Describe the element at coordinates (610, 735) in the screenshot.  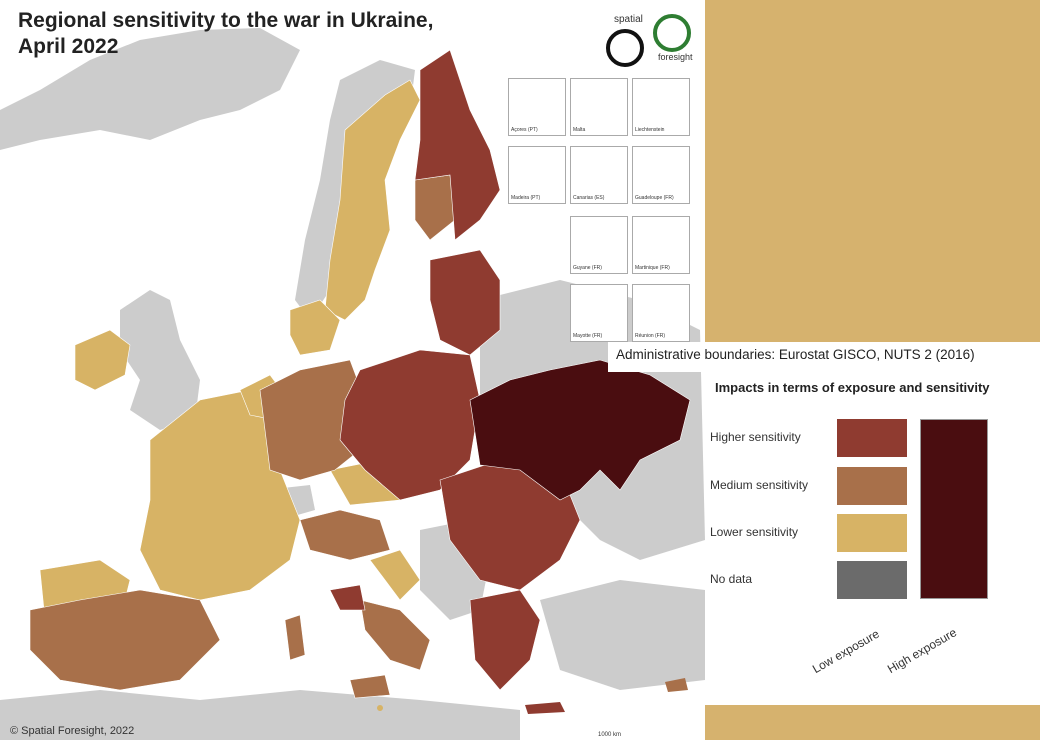
I see `scale-bar: 1000 km` at that location.